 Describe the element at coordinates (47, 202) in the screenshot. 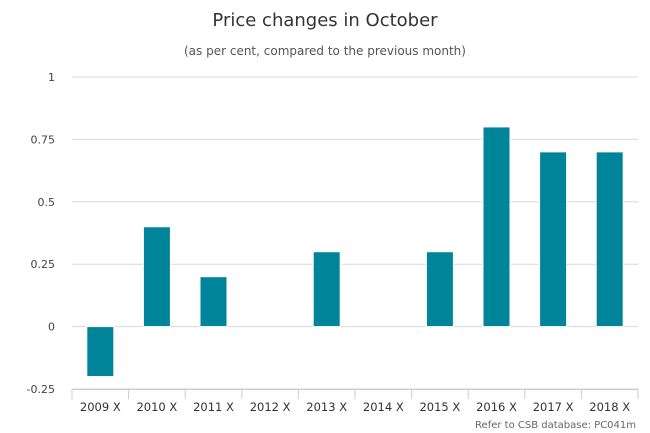

I see `y-tick-label: 0.5` at that location.